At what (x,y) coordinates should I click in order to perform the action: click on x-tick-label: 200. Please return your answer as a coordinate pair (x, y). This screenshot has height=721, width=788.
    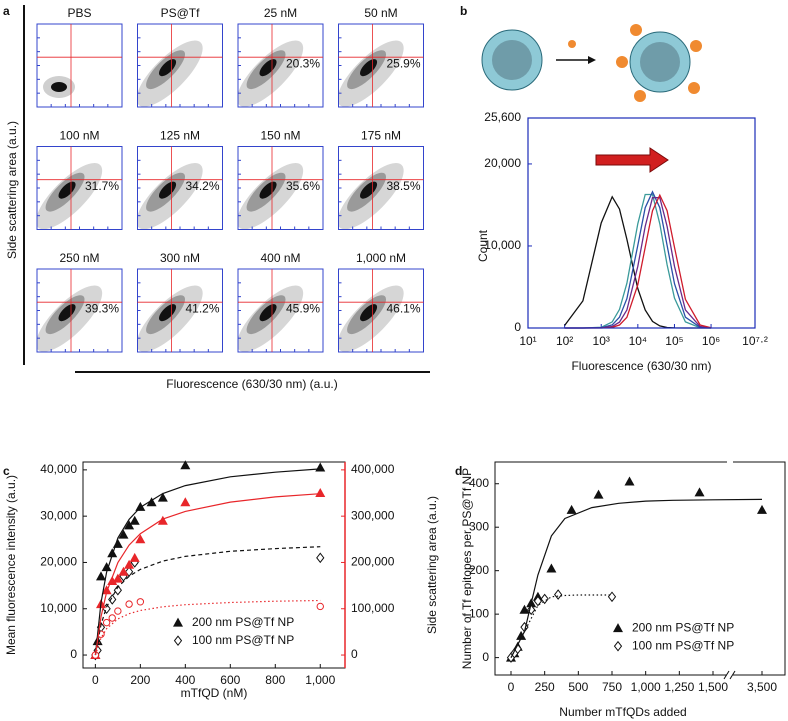
    Looking at the image, I should click on (140, 680).